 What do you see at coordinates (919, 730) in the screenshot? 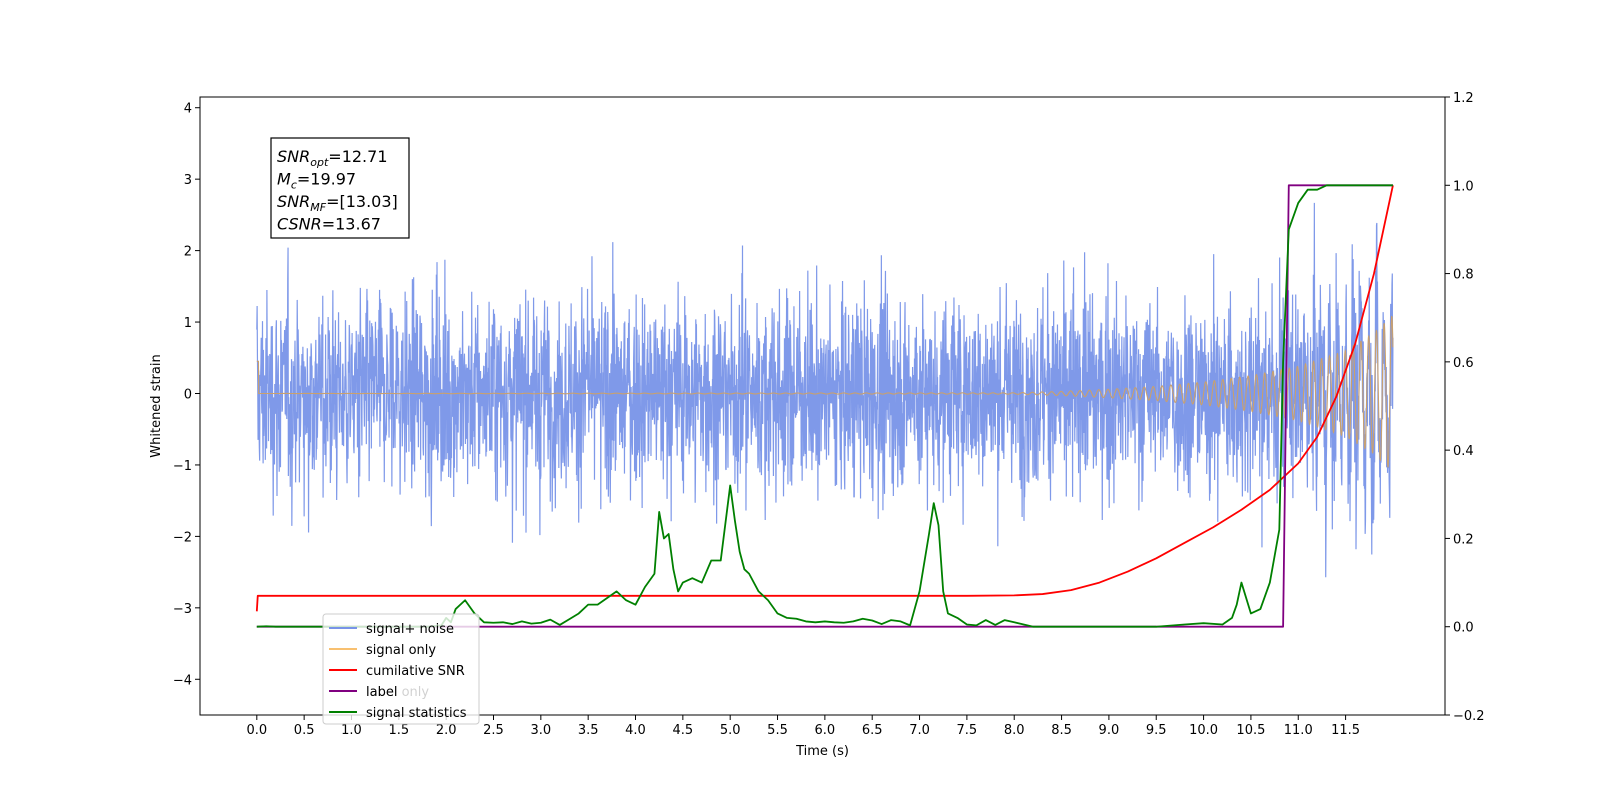
I see `x-tick-label: 7.0` at bounding box center [919, 730].